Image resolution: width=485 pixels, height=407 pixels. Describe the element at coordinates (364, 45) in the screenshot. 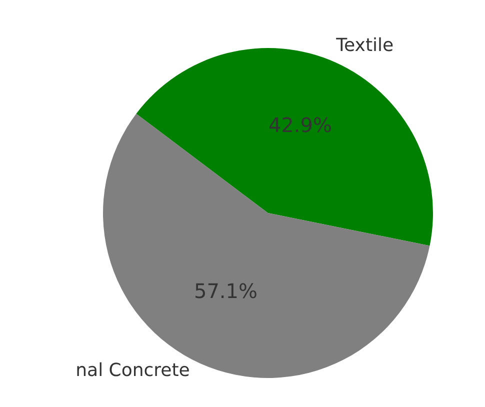

I see `slice-label: Textile` at that location.